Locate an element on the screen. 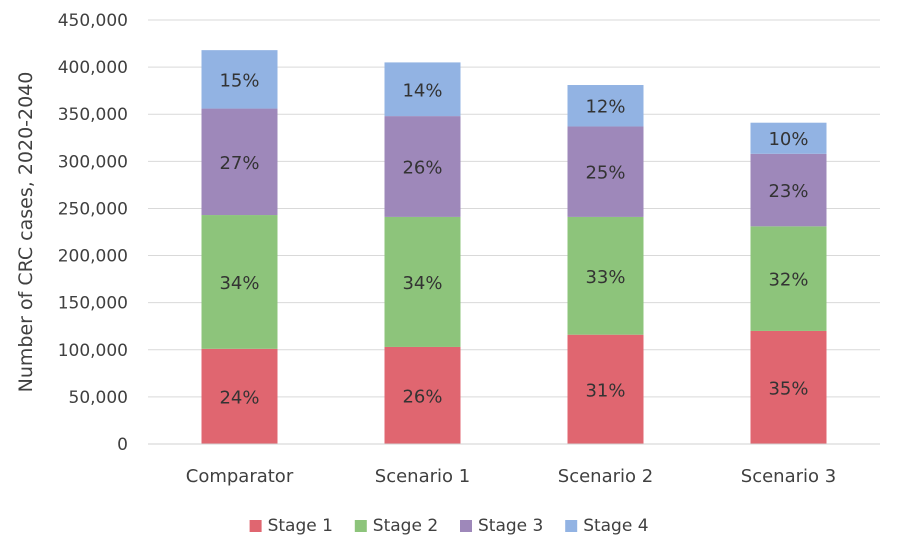 Image resolution: width=900 pixels, height=542 pixels. x-tick-label: Scenario 3 is located at coordinates (788, 476).